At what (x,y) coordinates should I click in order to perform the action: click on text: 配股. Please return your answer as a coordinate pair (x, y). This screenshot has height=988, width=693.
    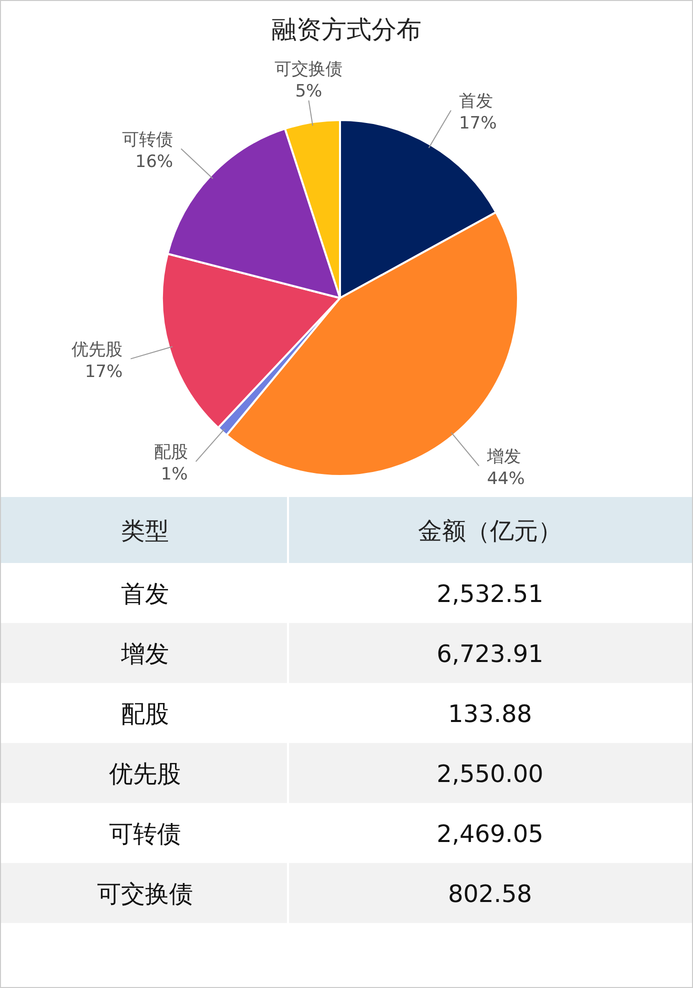
    Looking at the image, I should click on (145, 714).